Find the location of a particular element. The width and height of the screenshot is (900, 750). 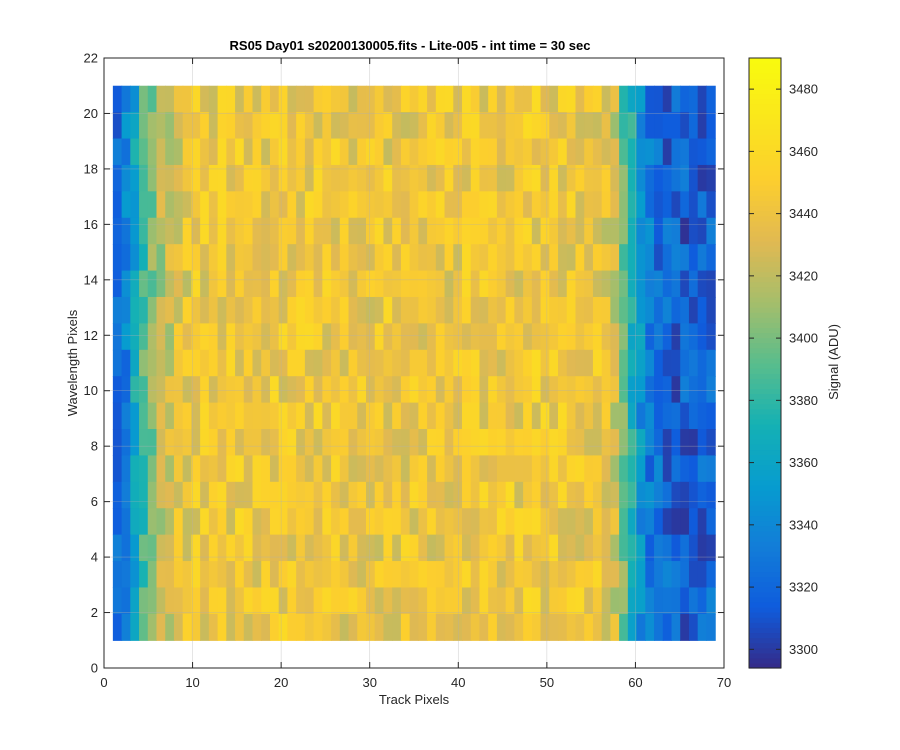

colorbar-box is located at coordinates (765, 363).